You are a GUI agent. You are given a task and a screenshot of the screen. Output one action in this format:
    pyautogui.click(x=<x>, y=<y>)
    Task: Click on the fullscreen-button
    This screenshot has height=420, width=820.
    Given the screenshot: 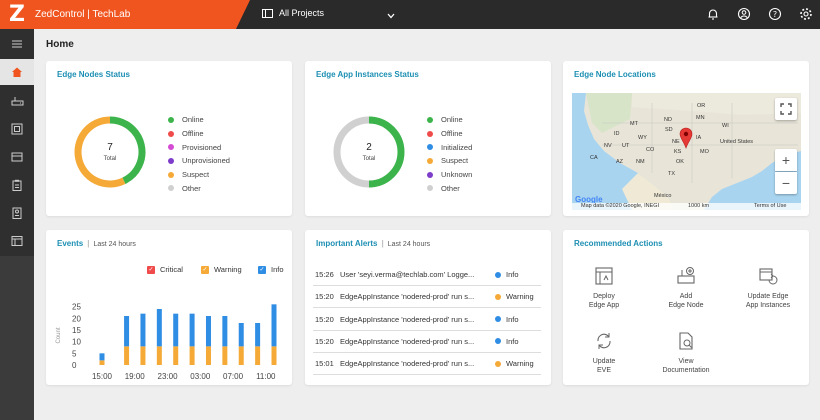 What is the action you would take?
    pyautogui.click(x=786, y=109)
    